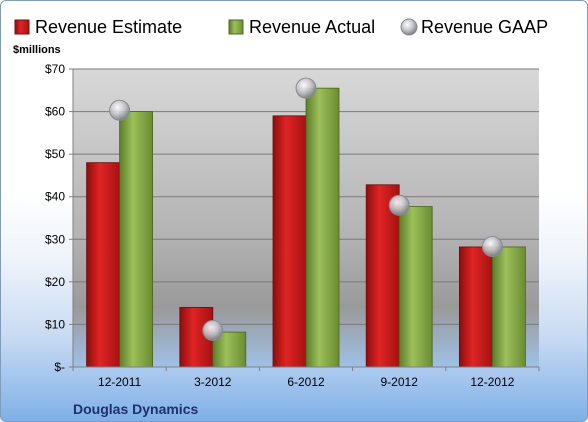 Image resolution: width=588 pixels, height=422 pixels. I want to click on legend-label-gaap: Revenue GAAP, so click(484, 27).